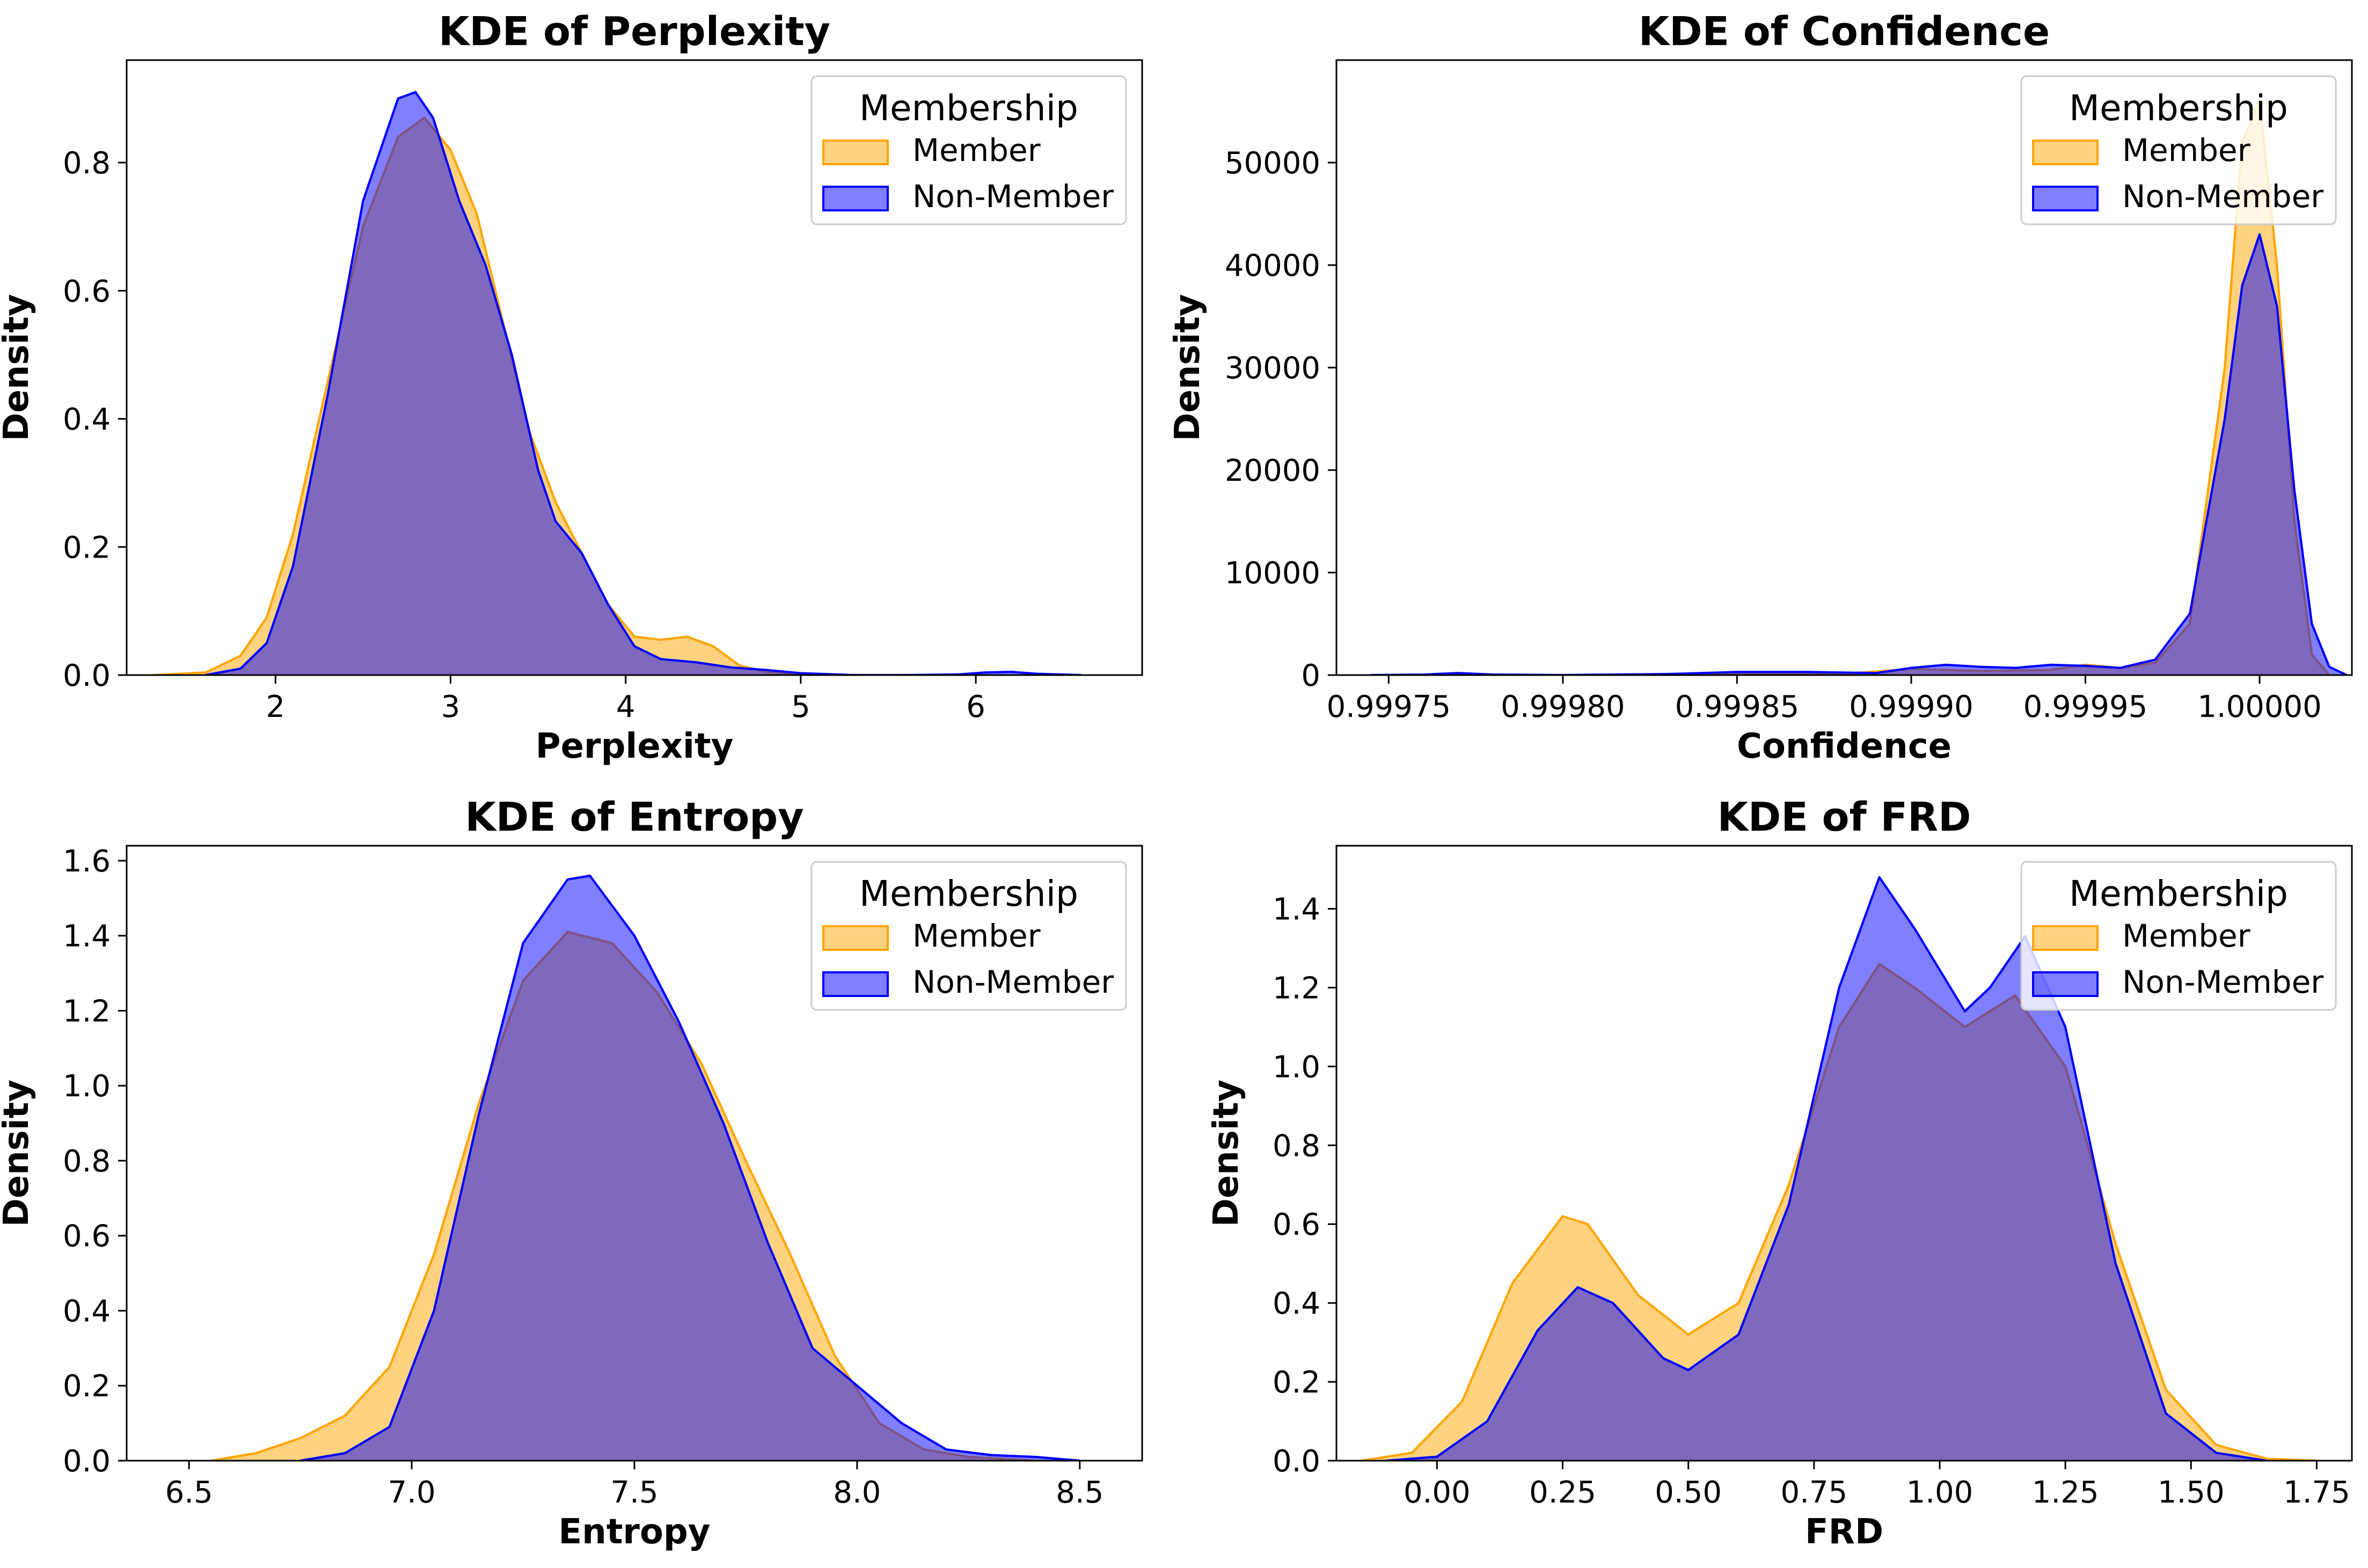 Image resolution: width=2368 pixels, height=1568 pixels. Describe the element at coordinates (1272, 368) in the screenshot. I see `y-tick-label: 30000` at that location.